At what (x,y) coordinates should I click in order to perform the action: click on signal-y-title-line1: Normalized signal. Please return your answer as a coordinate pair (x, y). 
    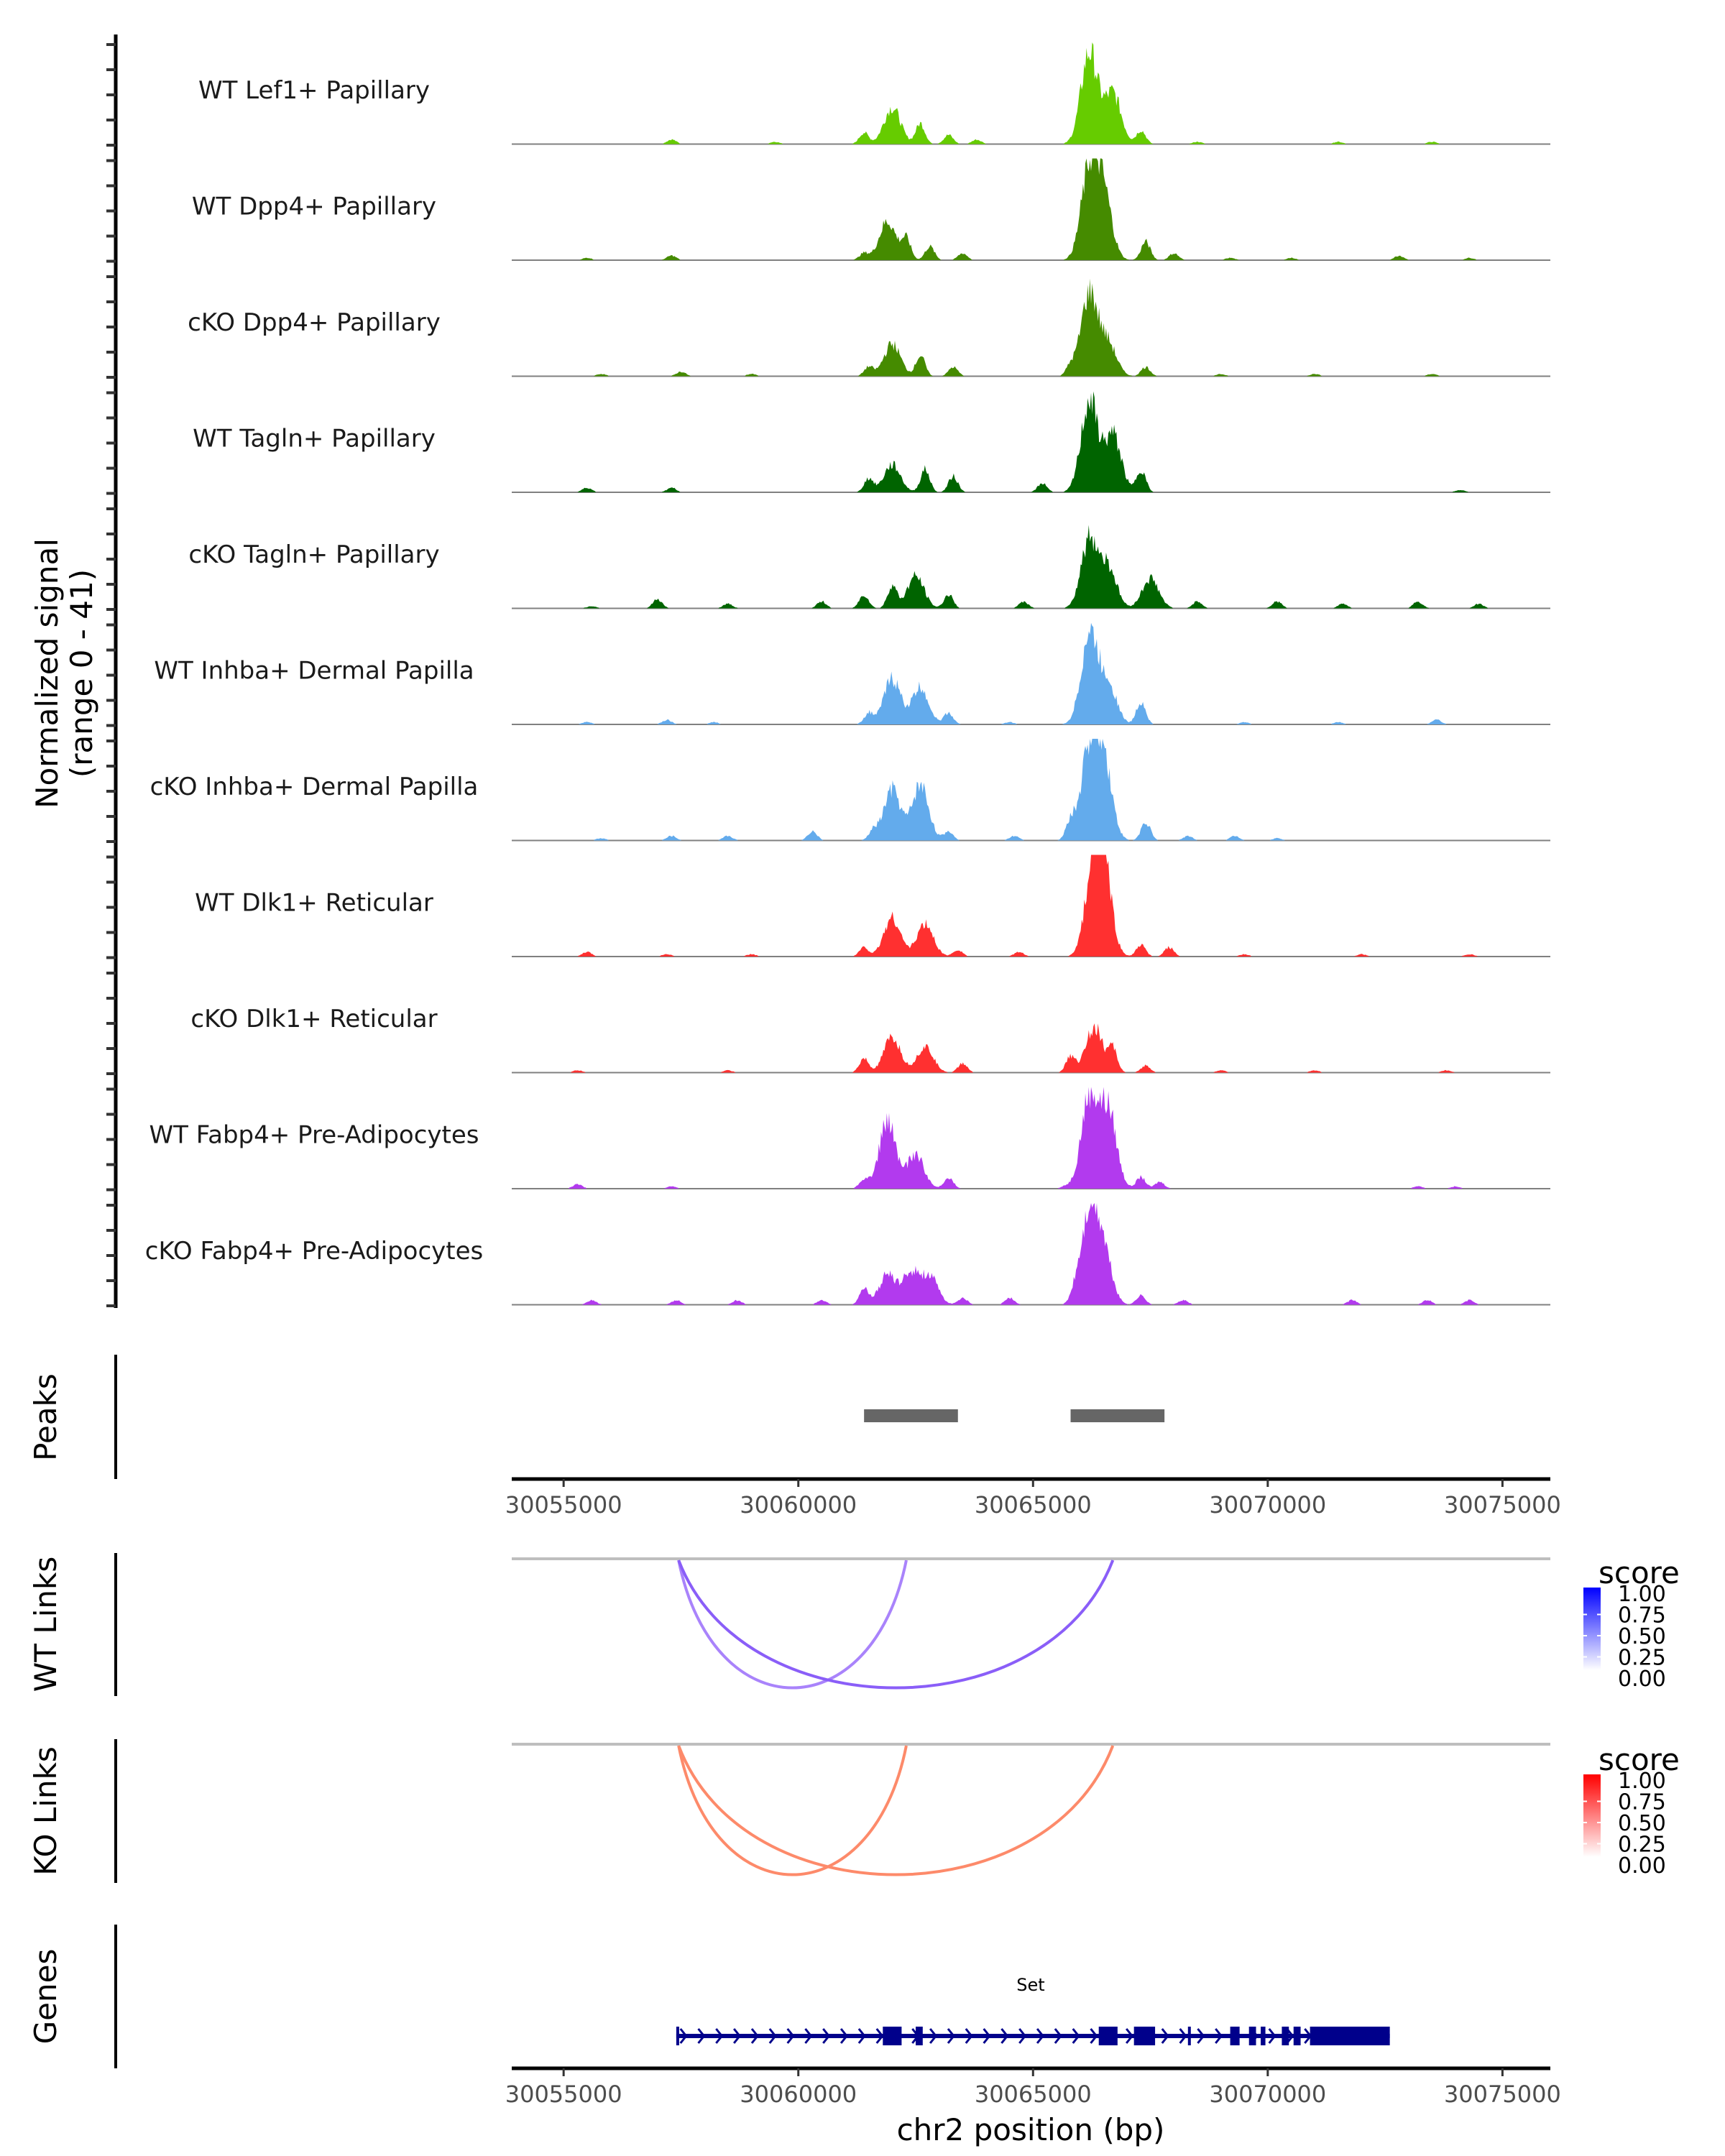
    Looking at the image, I should click on (47, 673).